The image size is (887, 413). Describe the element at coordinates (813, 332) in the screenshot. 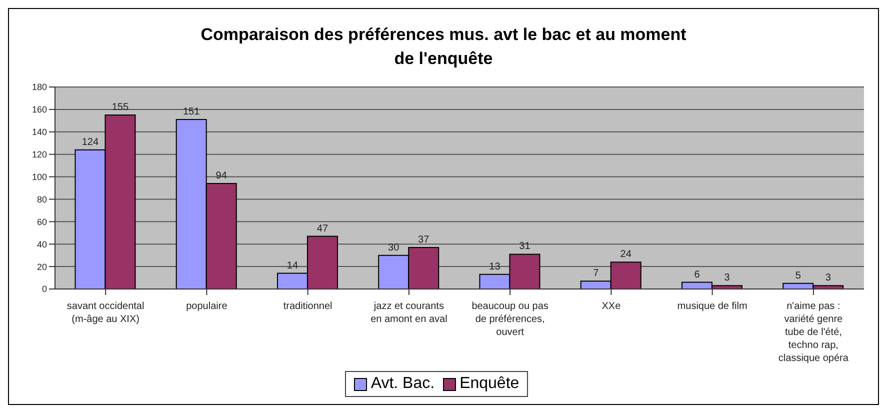

I see `x-tick-label: n'aime pas : variété genre tube de l'été, techno rap, classique opéra` at that location.